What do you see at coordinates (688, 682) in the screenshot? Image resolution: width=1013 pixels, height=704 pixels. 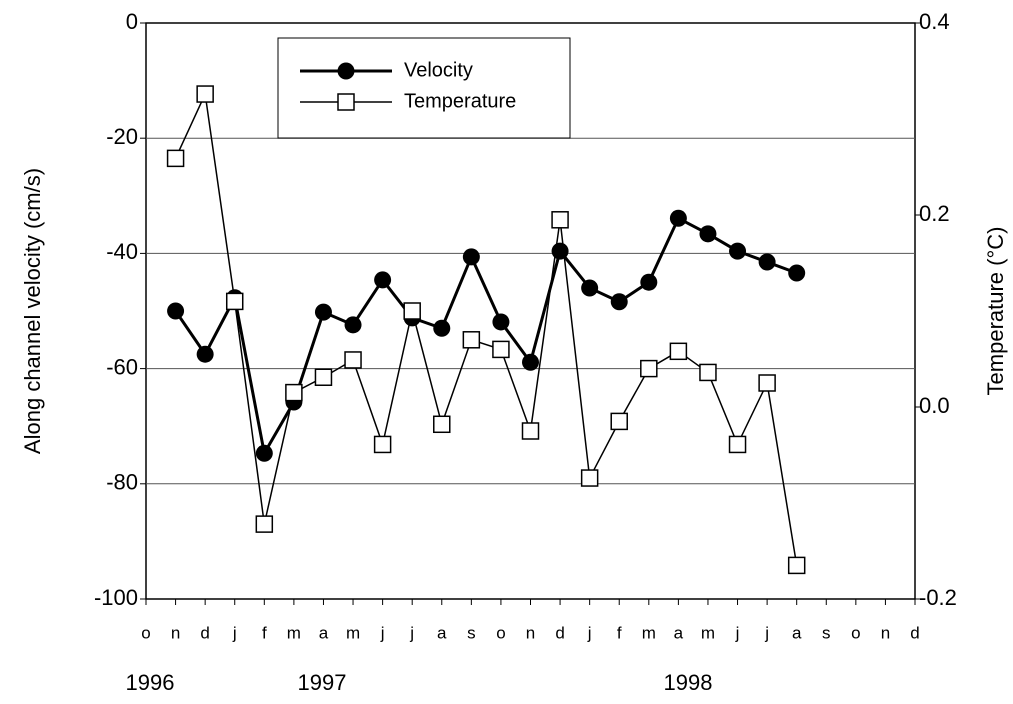 I see `year-label: 1998` at bounding box center [688, 682].